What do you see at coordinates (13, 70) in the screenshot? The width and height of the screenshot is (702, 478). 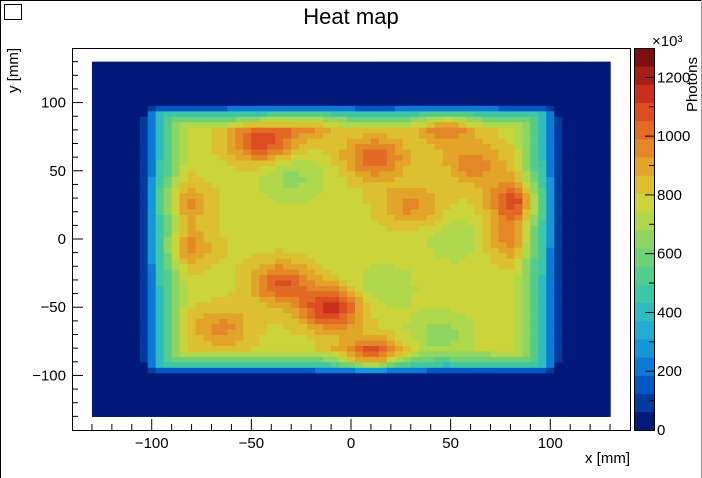 I see `y-axis-label: y [mm]` at bounding box center [13, 70].